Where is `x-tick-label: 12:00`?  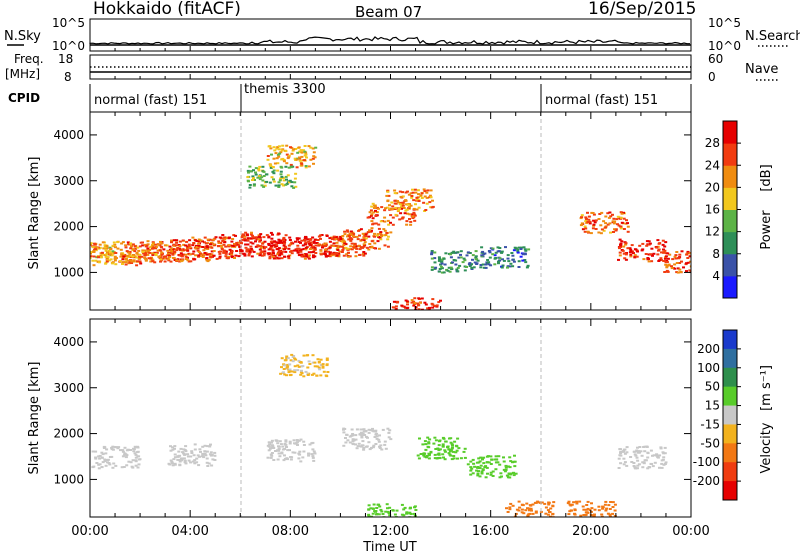 x-tick-label: 12:00 is located at coordinates (390, 531).